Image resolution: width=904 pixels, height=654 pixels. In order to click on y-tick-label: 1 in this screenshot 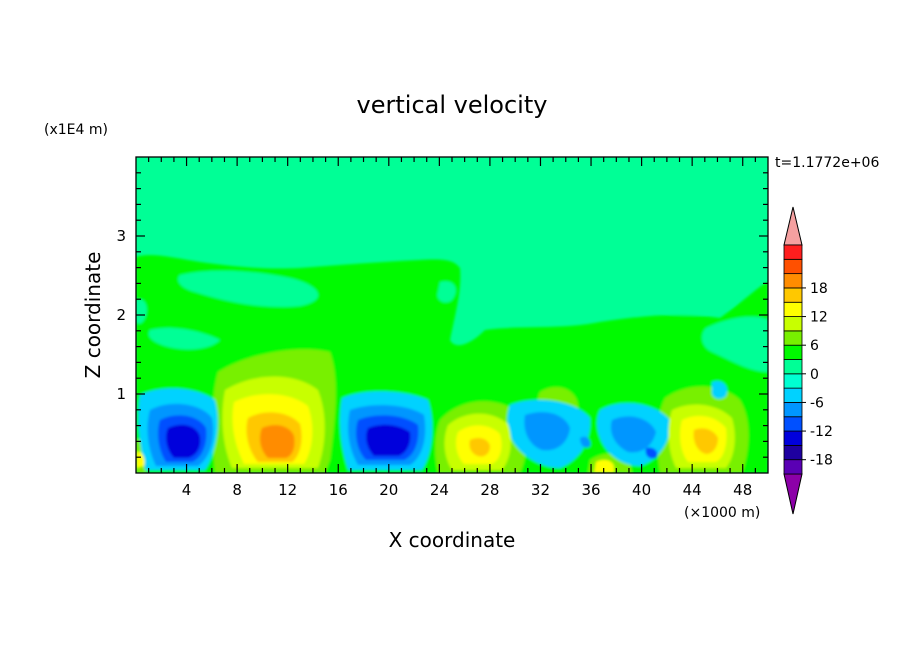, I will do `click(121, 394)`.